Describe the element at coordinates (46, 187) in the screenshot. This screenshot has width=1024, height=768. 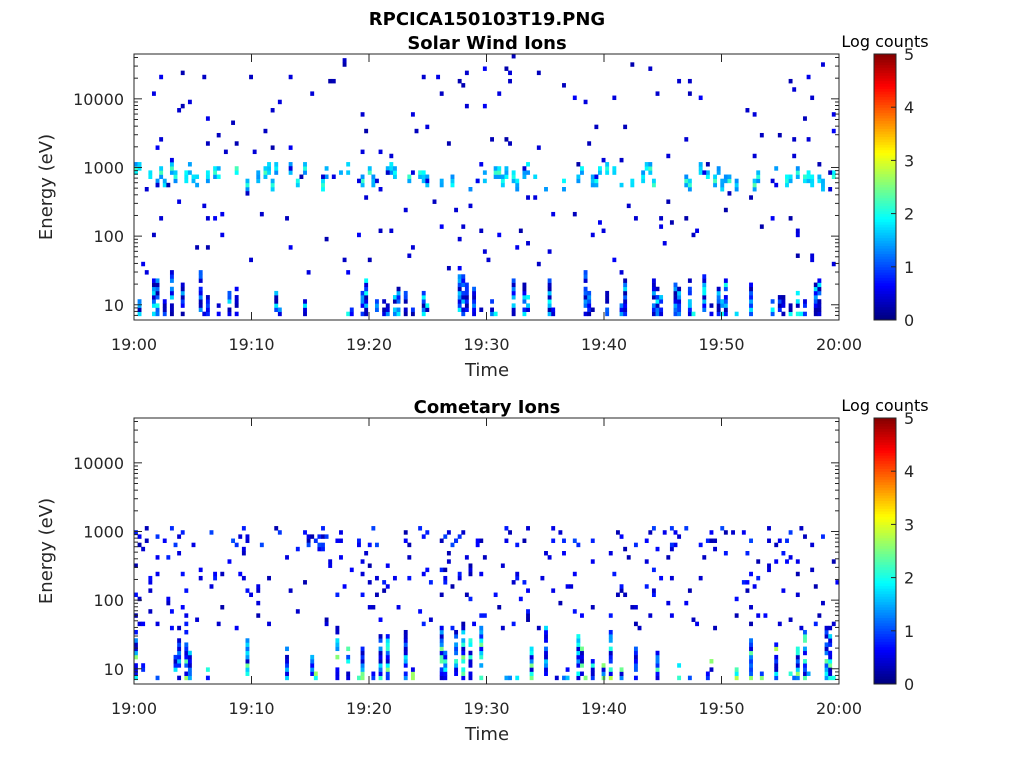
I see `solar-wind-y-axis-label: Energy (eV)` at that location.